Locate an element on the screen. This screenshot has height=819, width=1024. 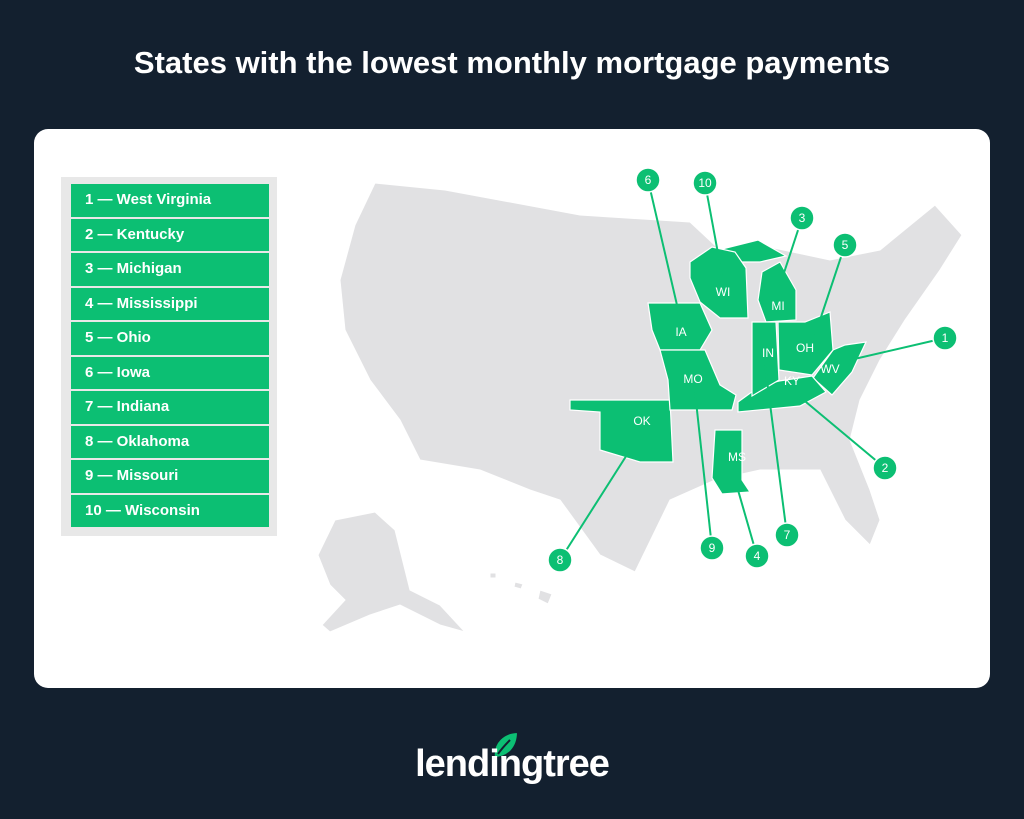
rank-number: 7 is located at coordinates (787, 535).